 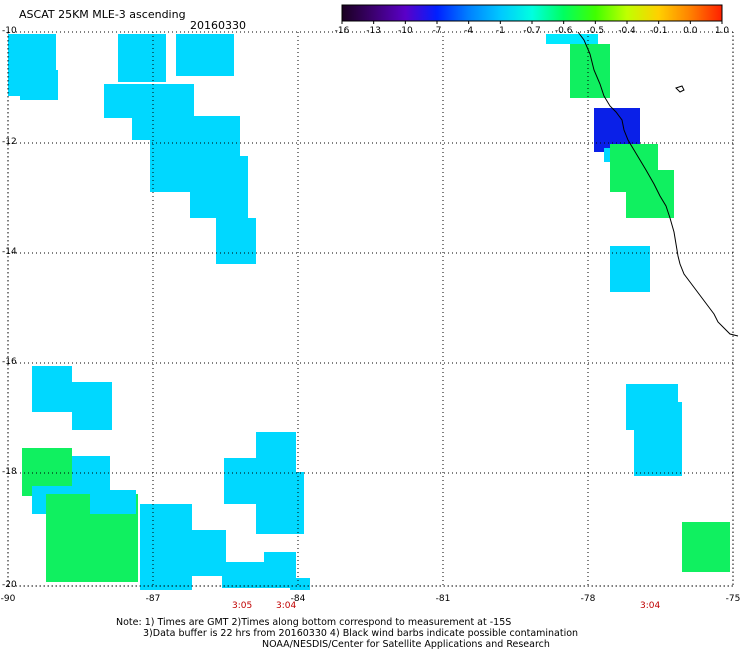 I want to click on colorbar-tick-label: -0.5, so click(x=595, y=31).